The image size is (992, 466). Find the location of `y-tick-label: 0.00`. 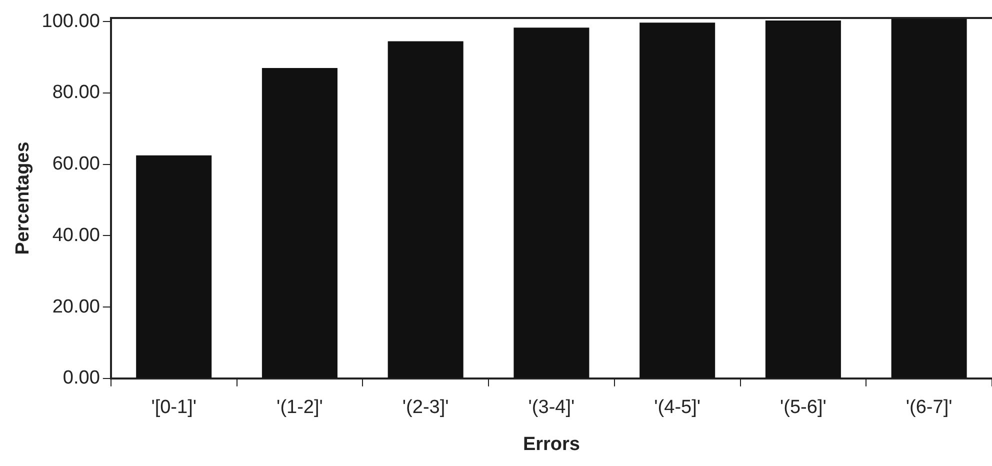

y-tick-label: 0.00 is located at coordinates (81, 378).